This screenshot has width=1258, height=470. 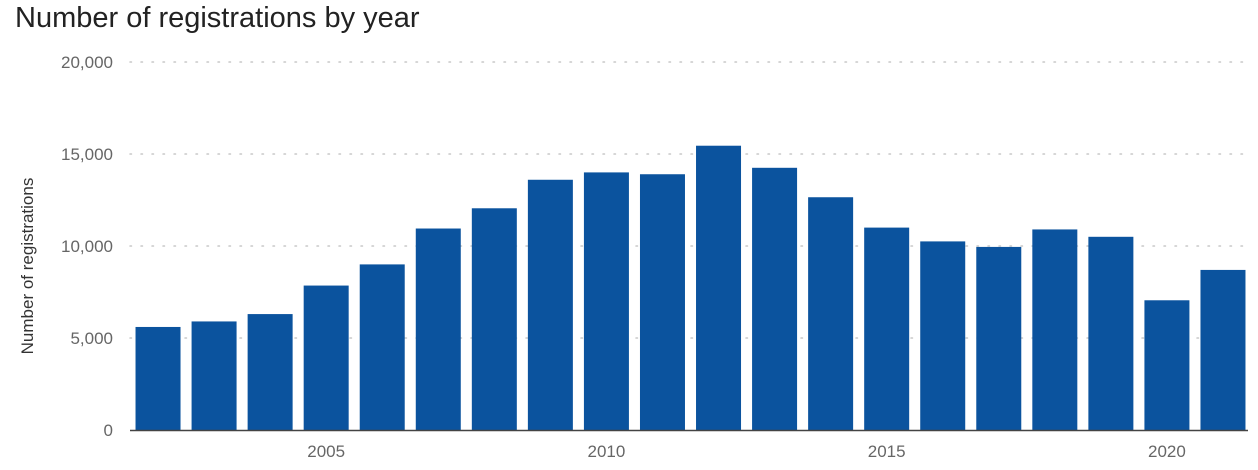 I want to click on bar-2007, so click(x=438, y=329).